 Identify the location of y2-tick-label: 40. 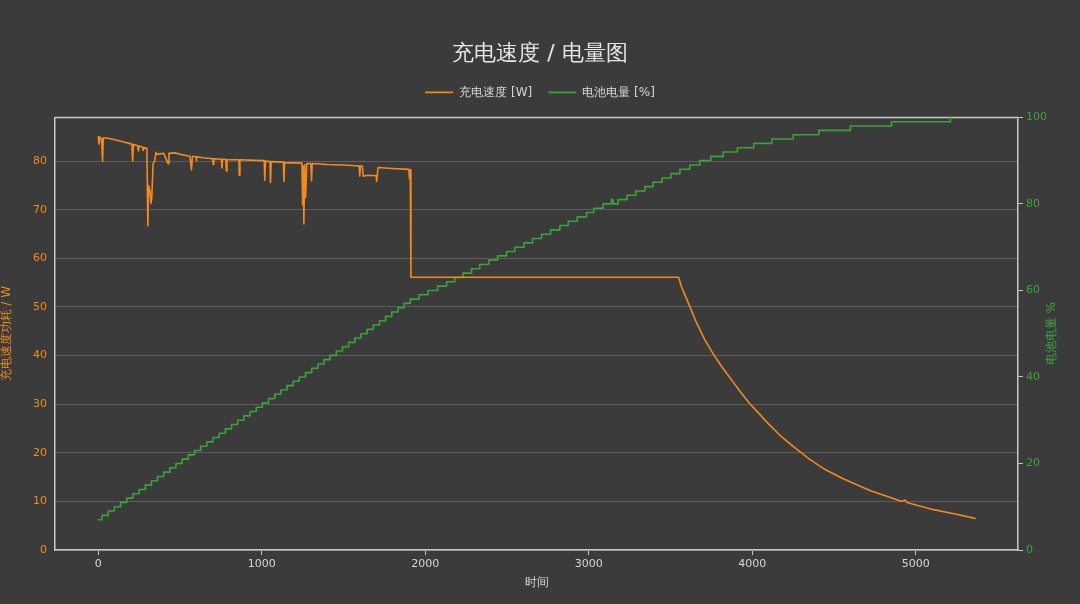
(1033, 376).